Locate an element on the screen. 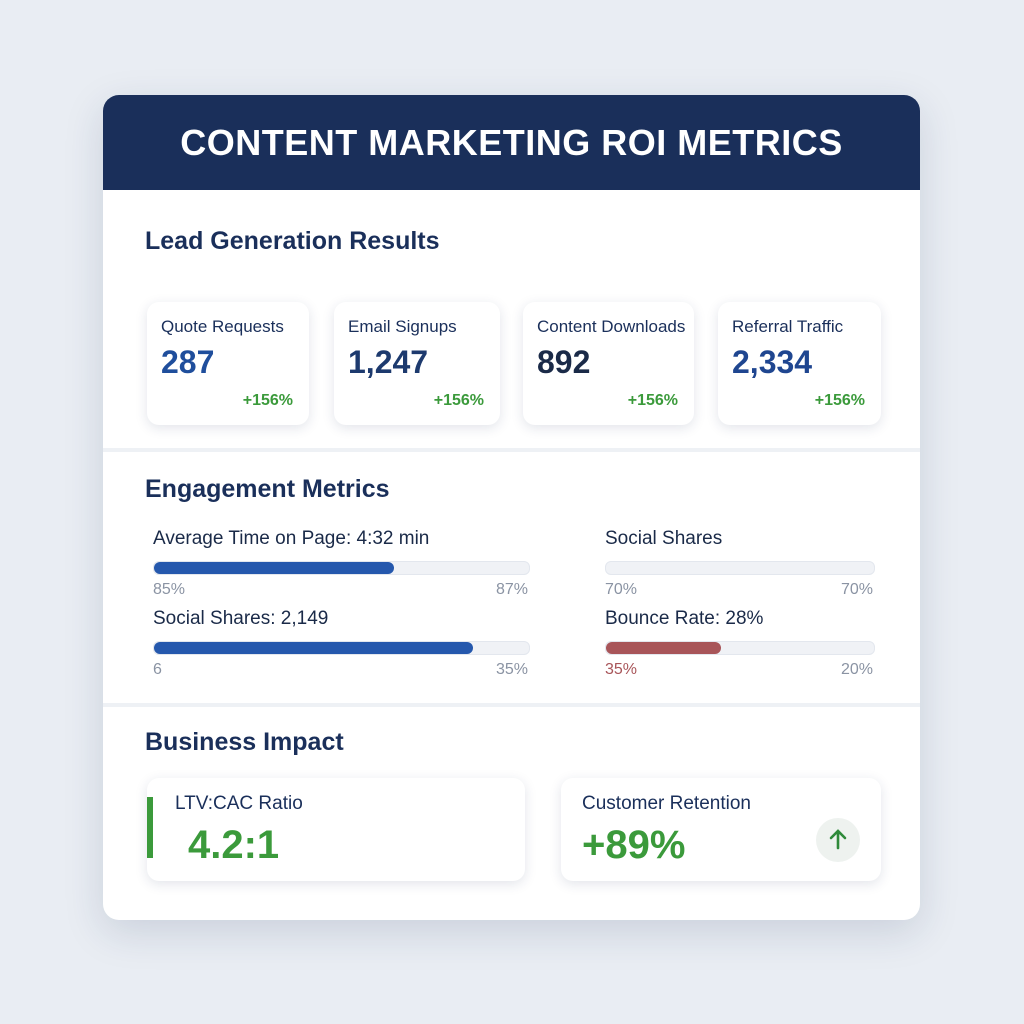 The image size is (1024, 1024). card-value: 4.2:1 is located at coordinates (234, 845).